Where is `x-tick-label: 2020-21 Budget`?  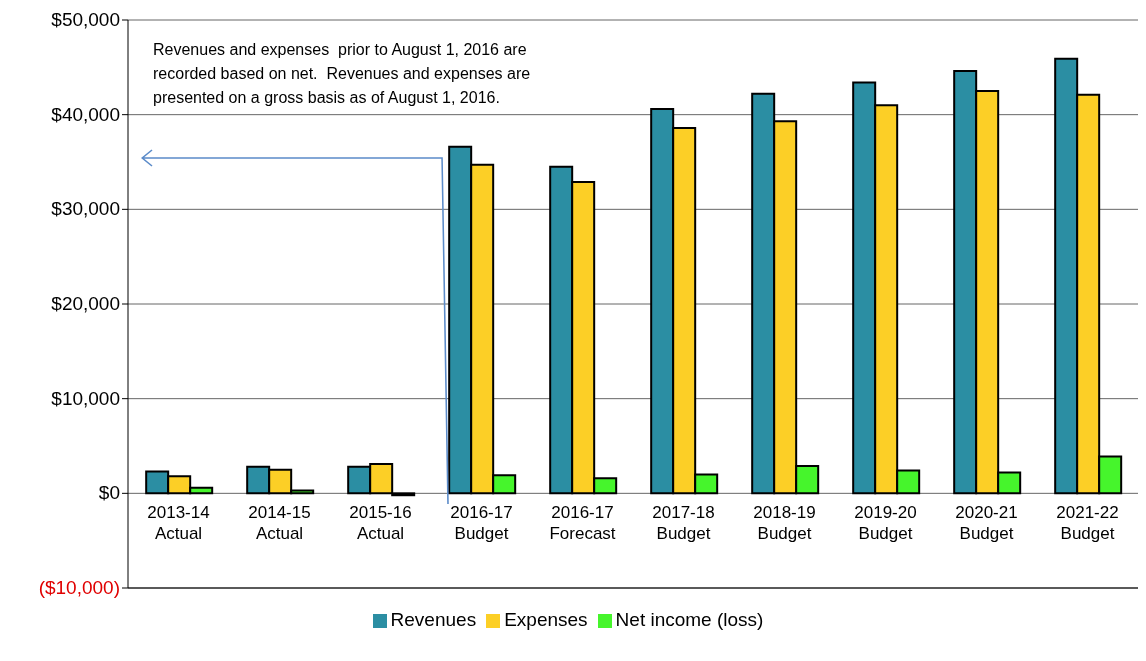 x-tick-label: 2020-21 Budget is located at coordinates (986, 523).